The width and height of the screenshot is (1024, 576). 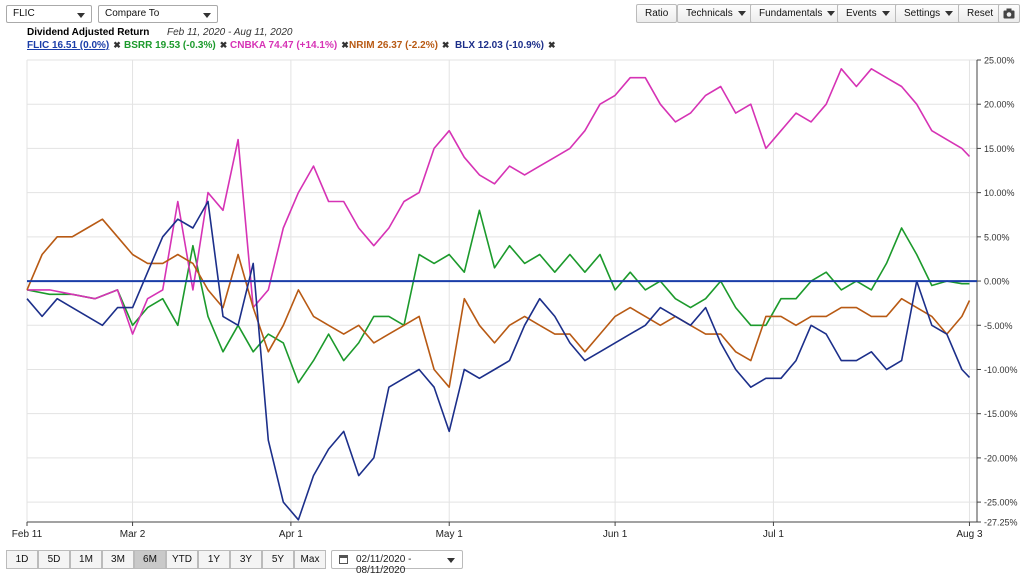 I want to click on legend-item: FLIC 16.51 (0.0%) ✖, so click(x=74, y=45).